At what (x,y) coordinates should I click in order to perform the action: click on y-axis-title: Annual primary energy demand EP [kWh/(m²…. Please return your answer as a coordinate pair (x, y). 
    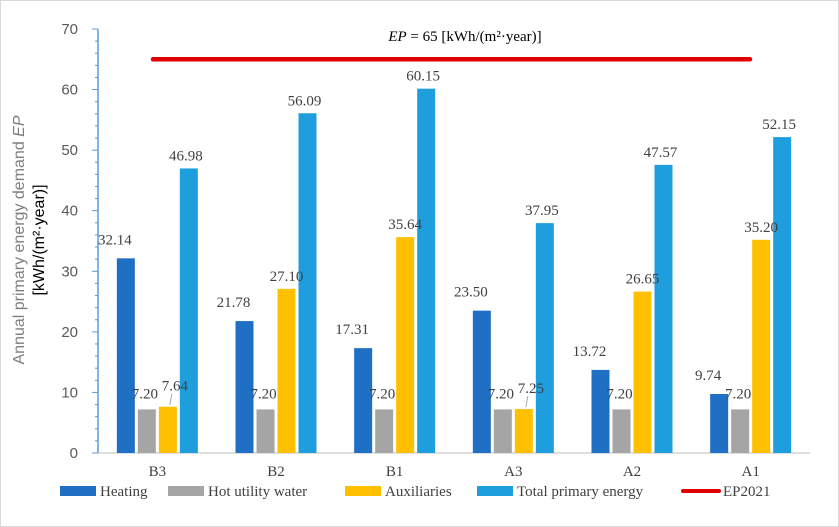
    Looking at the image, I should click on (29, 239).